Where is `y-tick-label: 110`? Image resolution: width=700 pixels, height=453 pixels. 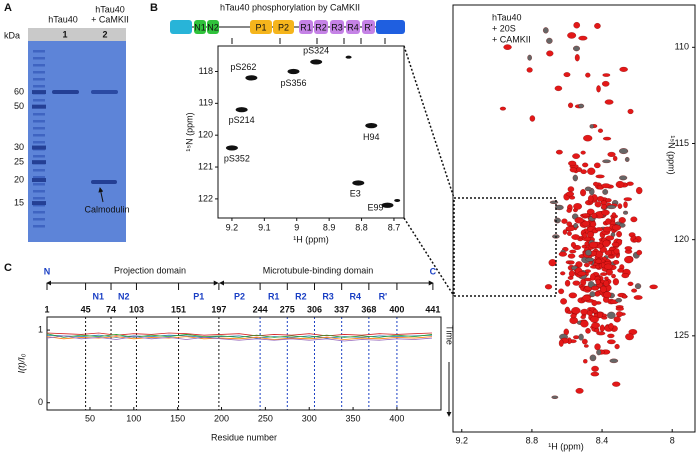
y-tick-label: 110 is located at coordinates (682, 47).